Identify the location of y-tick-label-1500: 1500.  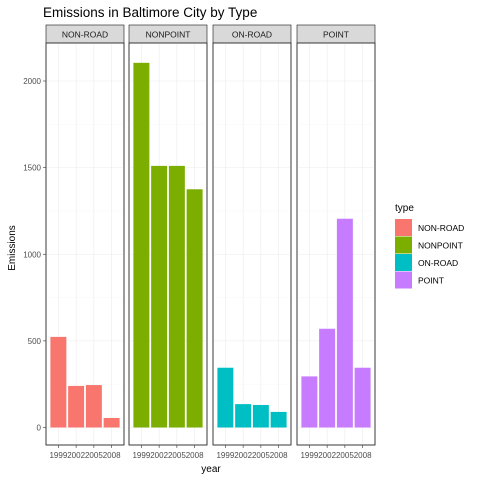
(32, 168).